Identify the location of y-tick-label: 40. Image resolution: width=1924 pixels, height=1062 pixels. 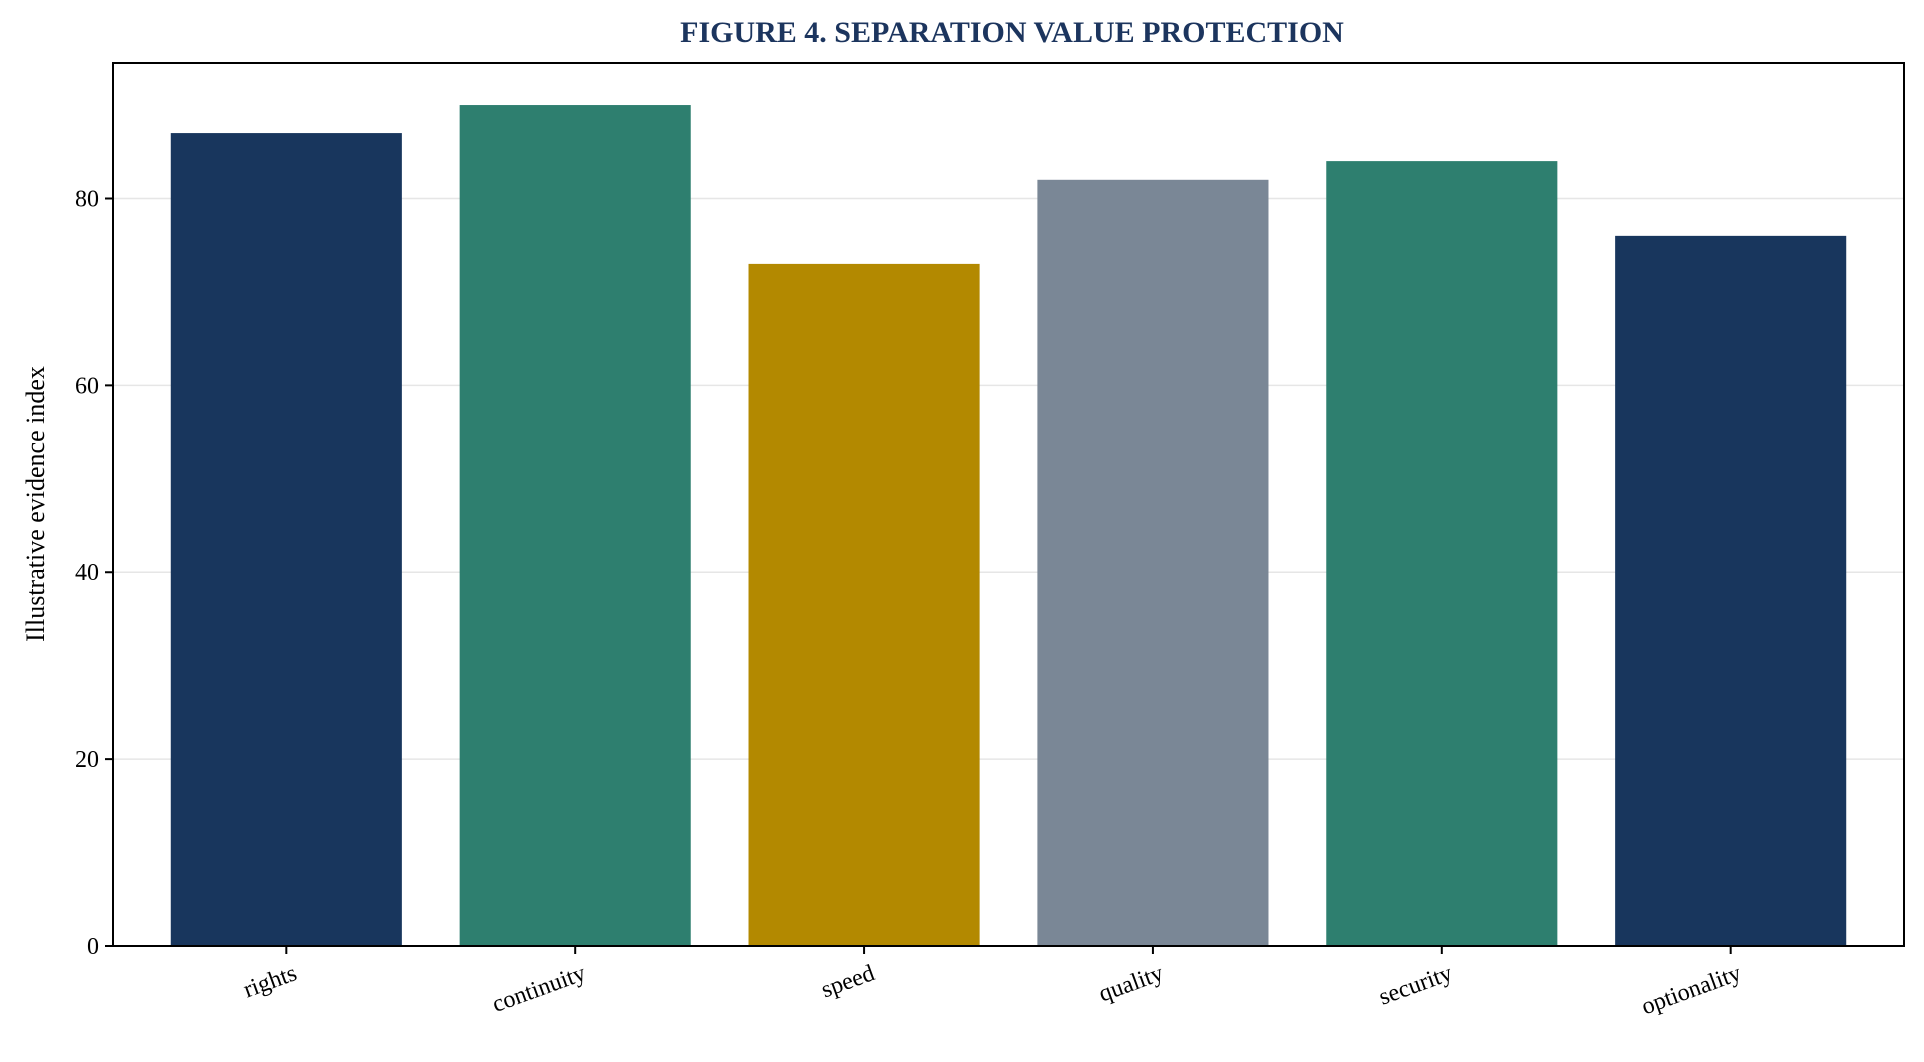
(87, 573).